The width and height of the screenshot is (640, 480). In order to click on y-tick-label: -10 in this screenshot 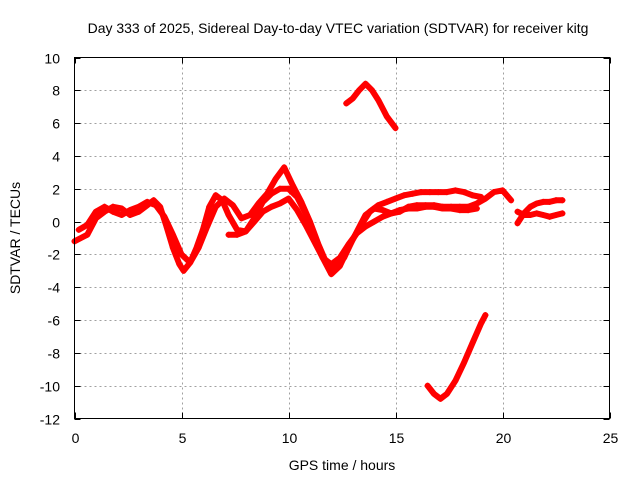, I will do `click(50, 387)`.